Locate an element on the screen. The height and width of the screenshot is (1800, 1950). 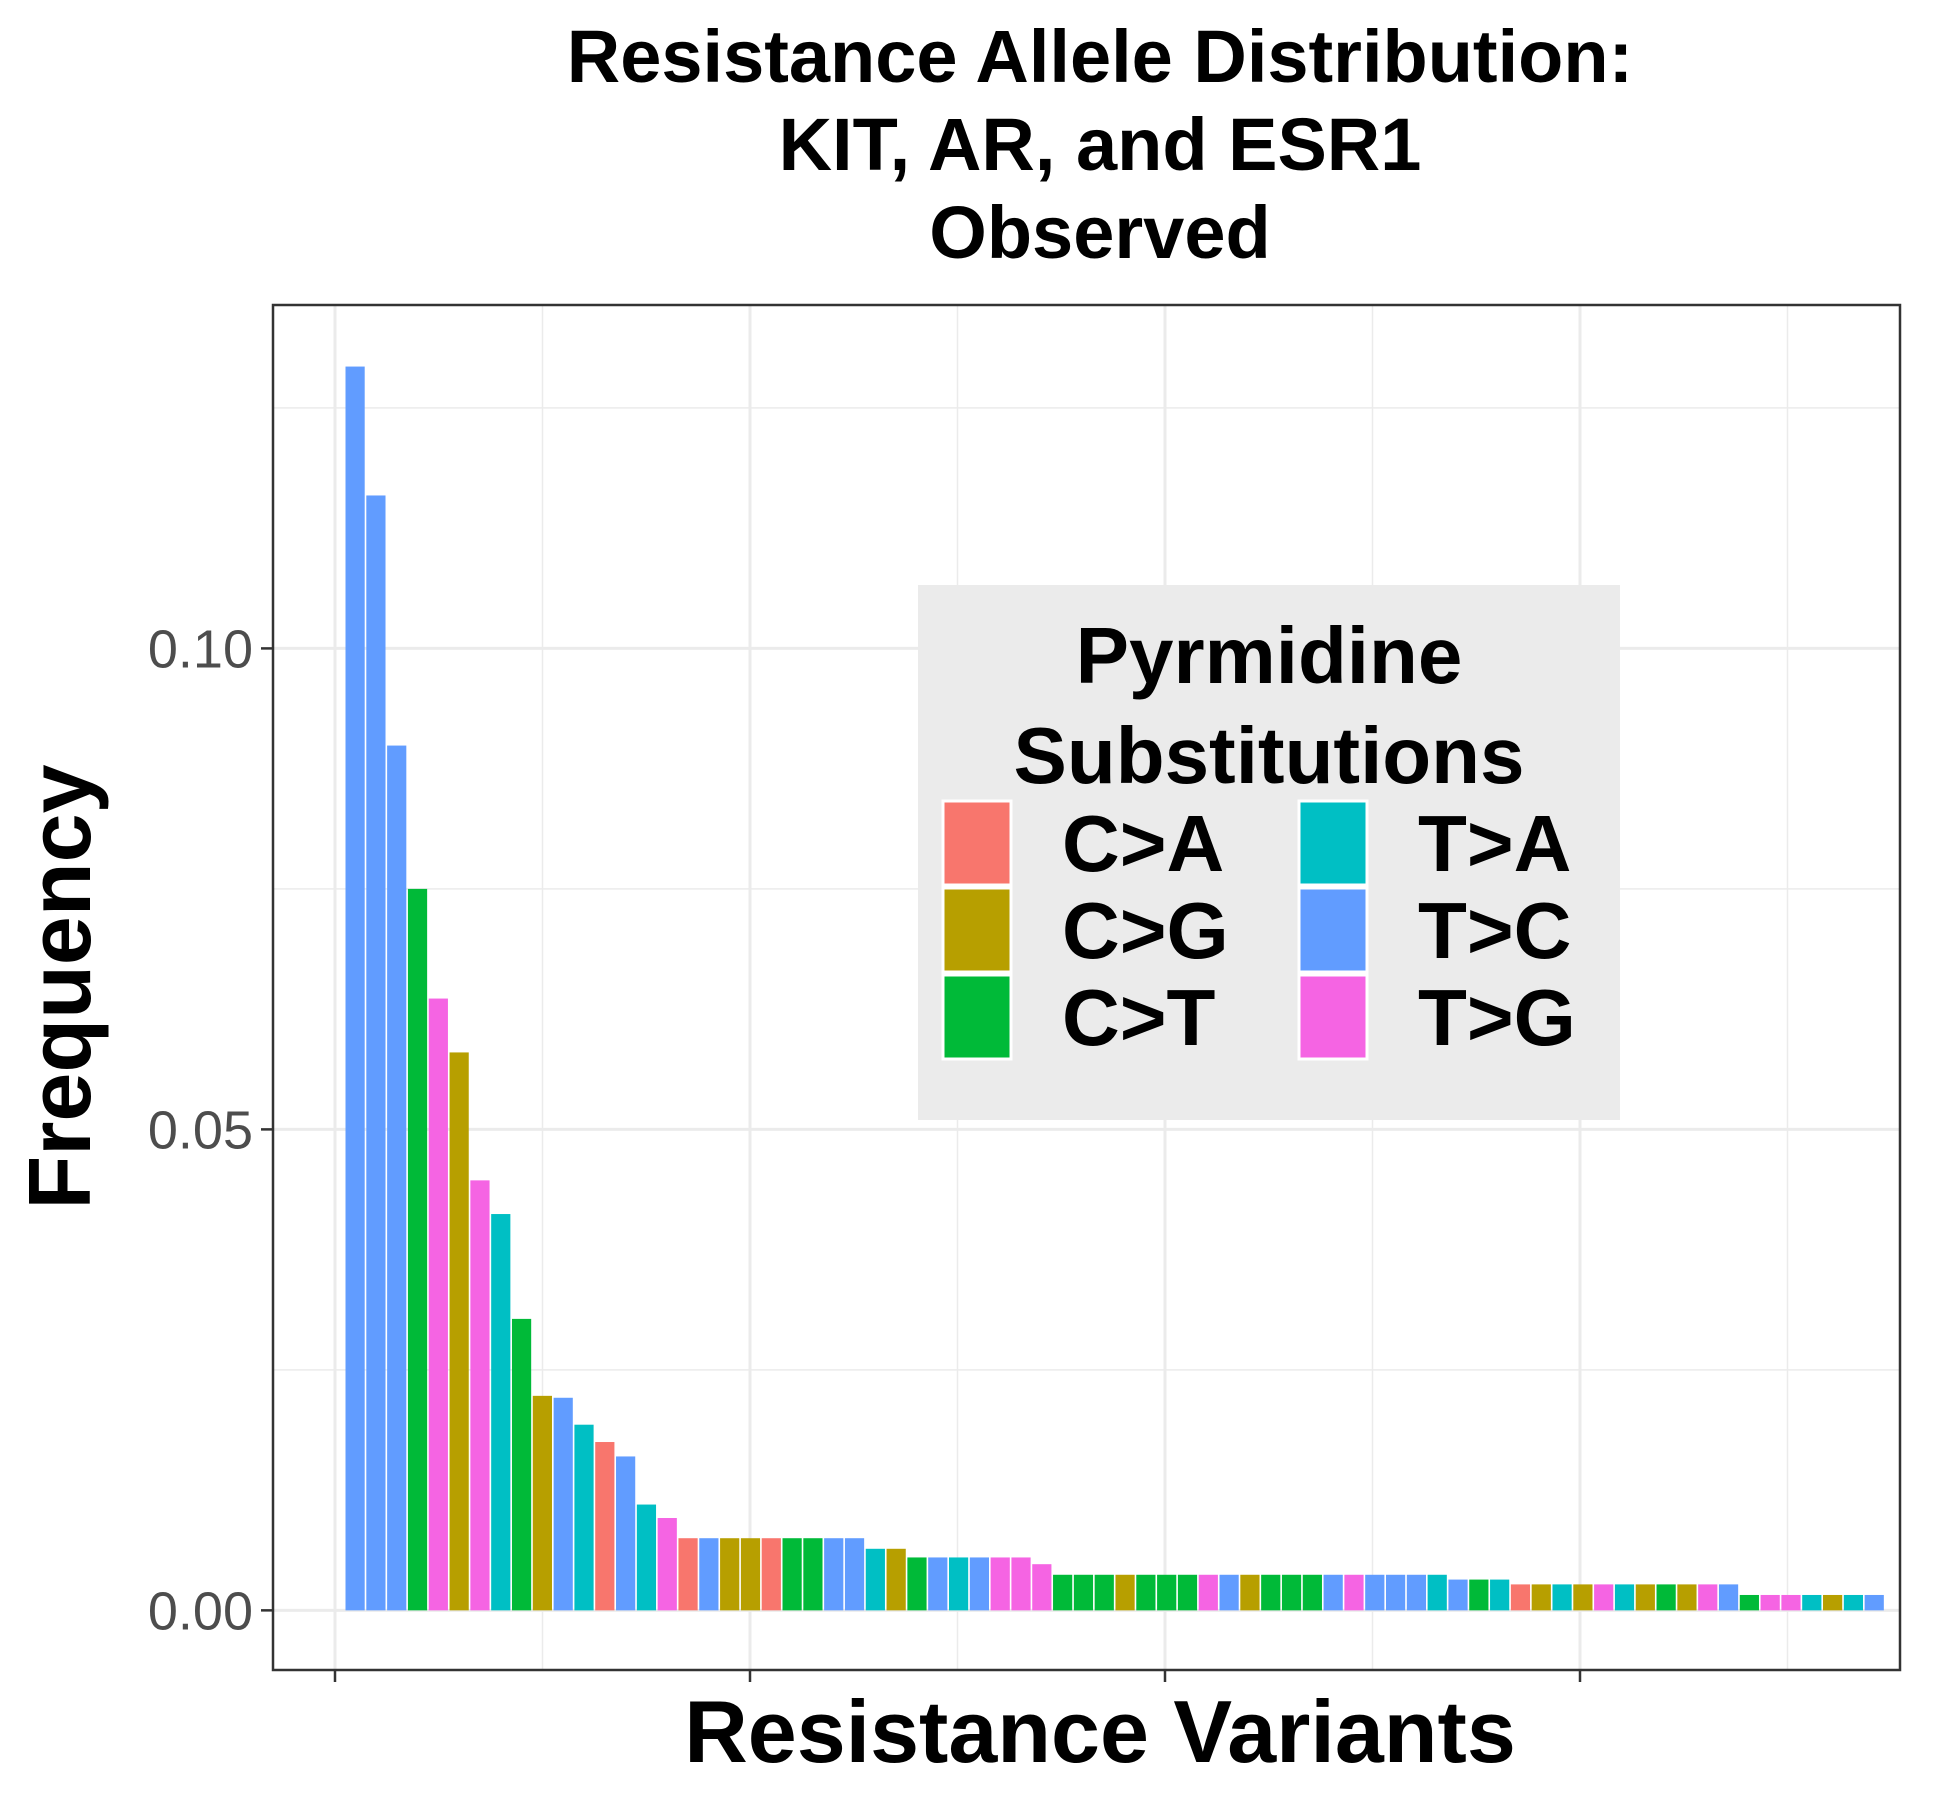
legend-title-line-1: Pyrmidine is located at coordinates (1269, 655).